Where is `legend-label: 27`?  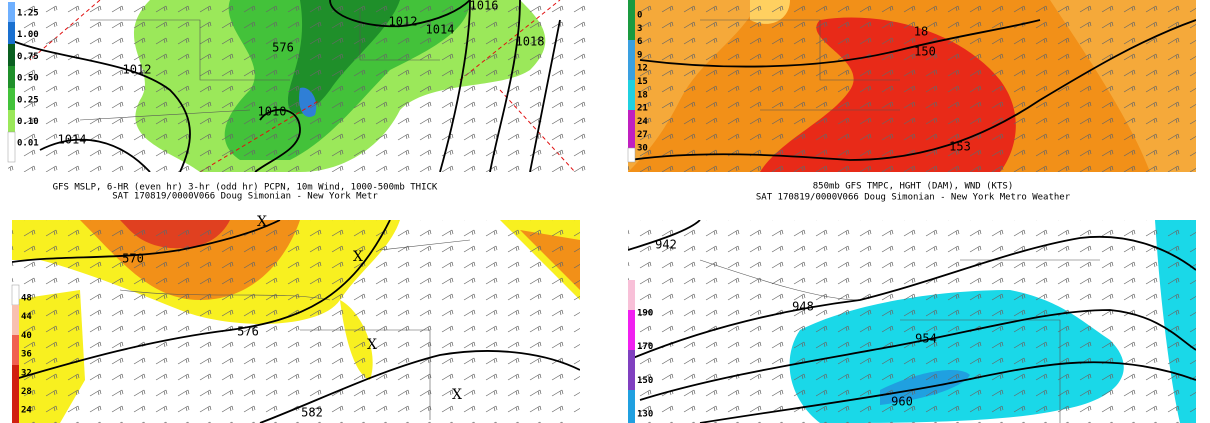
legend-label: 27 is located at coordinates (642, 135).